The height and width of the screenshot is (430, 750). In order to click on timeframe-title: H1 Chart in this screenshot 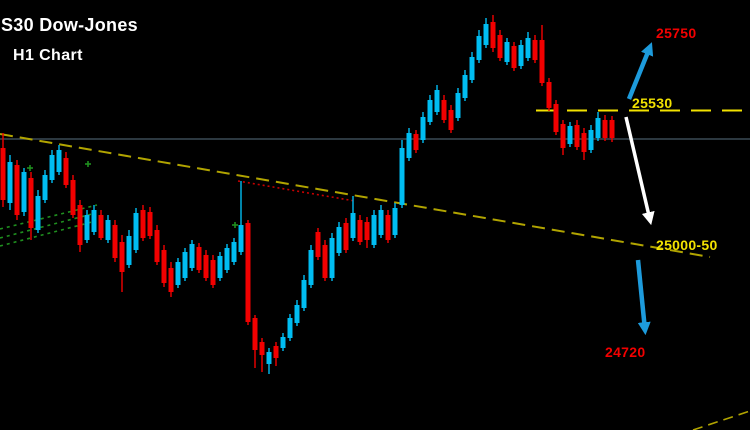, I will do `click(48, 55)`.